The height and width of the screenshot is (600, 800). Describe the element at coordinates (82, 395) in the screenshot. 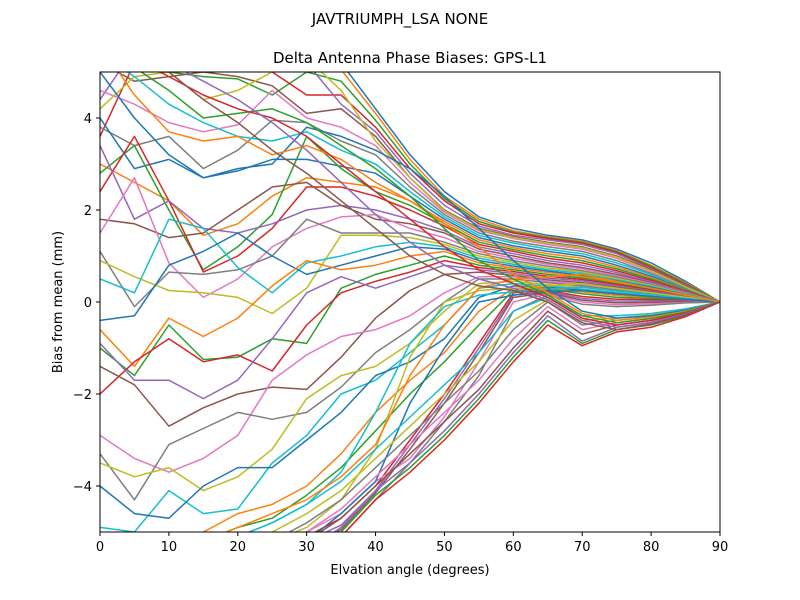

I see `y-tick-label: −2` at that location.